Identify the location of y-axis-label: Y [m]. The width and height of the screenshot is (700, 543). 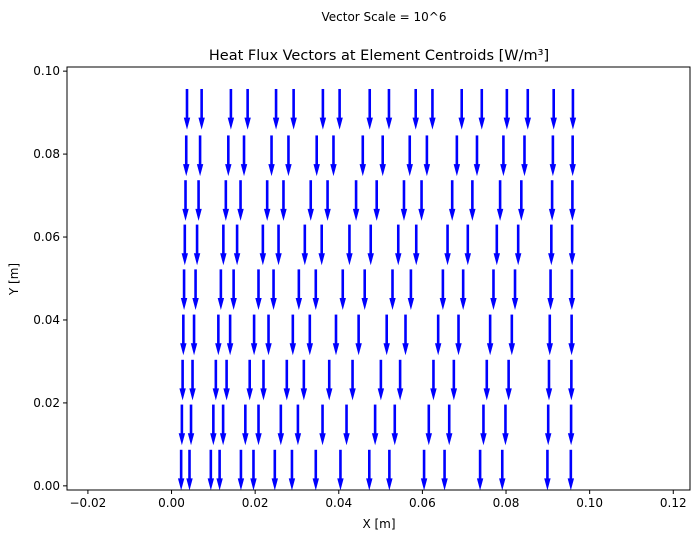
(14, 279).